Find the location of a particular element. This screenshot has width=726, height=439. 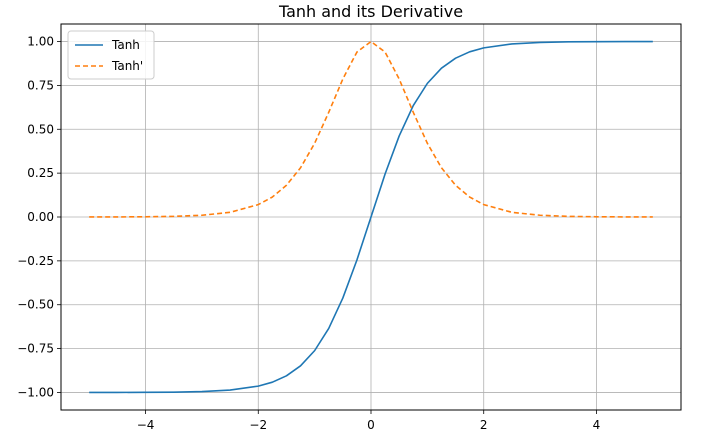

legend: Tanh Tanh' is located at coordinates (111, 55).